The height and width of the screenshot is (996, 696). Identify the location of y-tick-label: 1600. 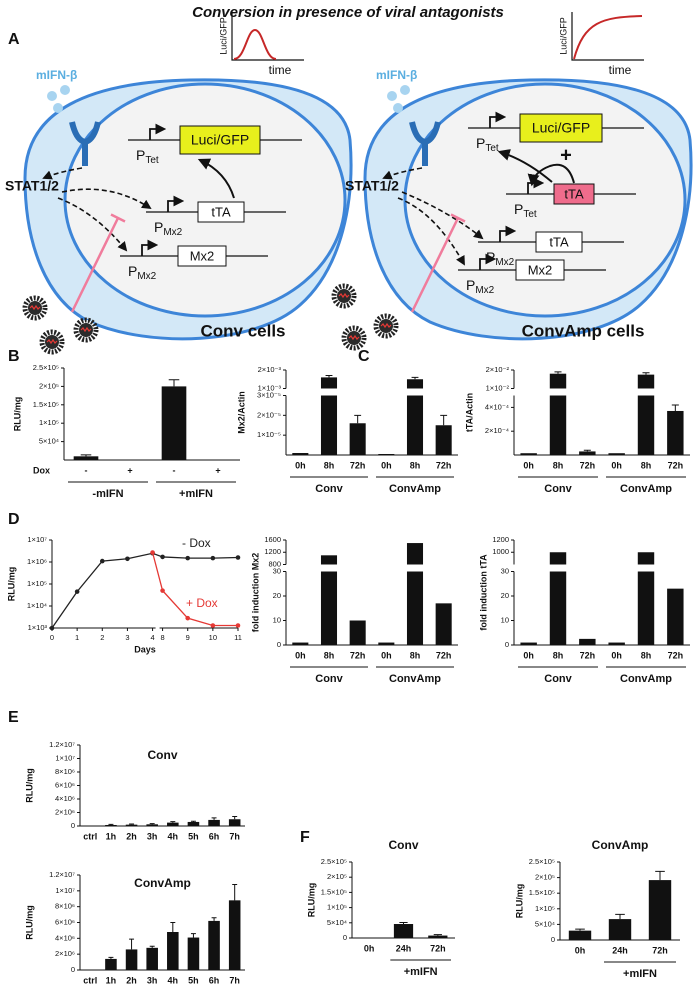
(272, 539).